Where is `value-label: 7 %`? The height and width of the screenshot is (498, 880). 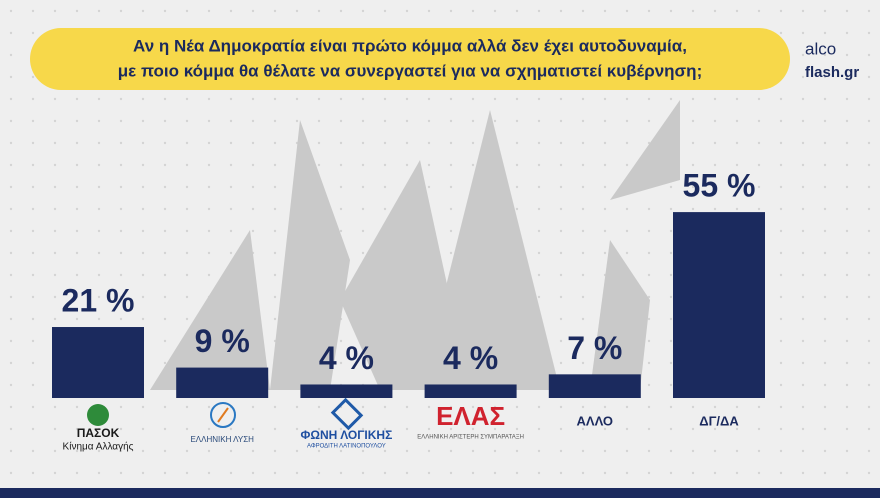 value-label: 7 % is located at coordinates (594, 348).